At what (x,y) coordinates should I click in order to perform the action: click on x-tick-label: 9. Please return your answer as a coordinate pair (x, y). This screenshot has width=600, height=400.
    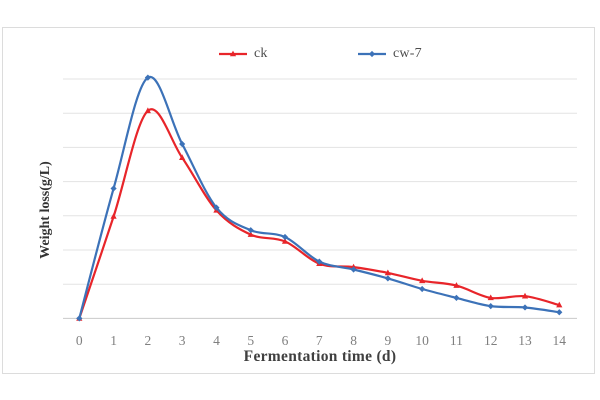
    Looking at the image, I should click on (387, 340).